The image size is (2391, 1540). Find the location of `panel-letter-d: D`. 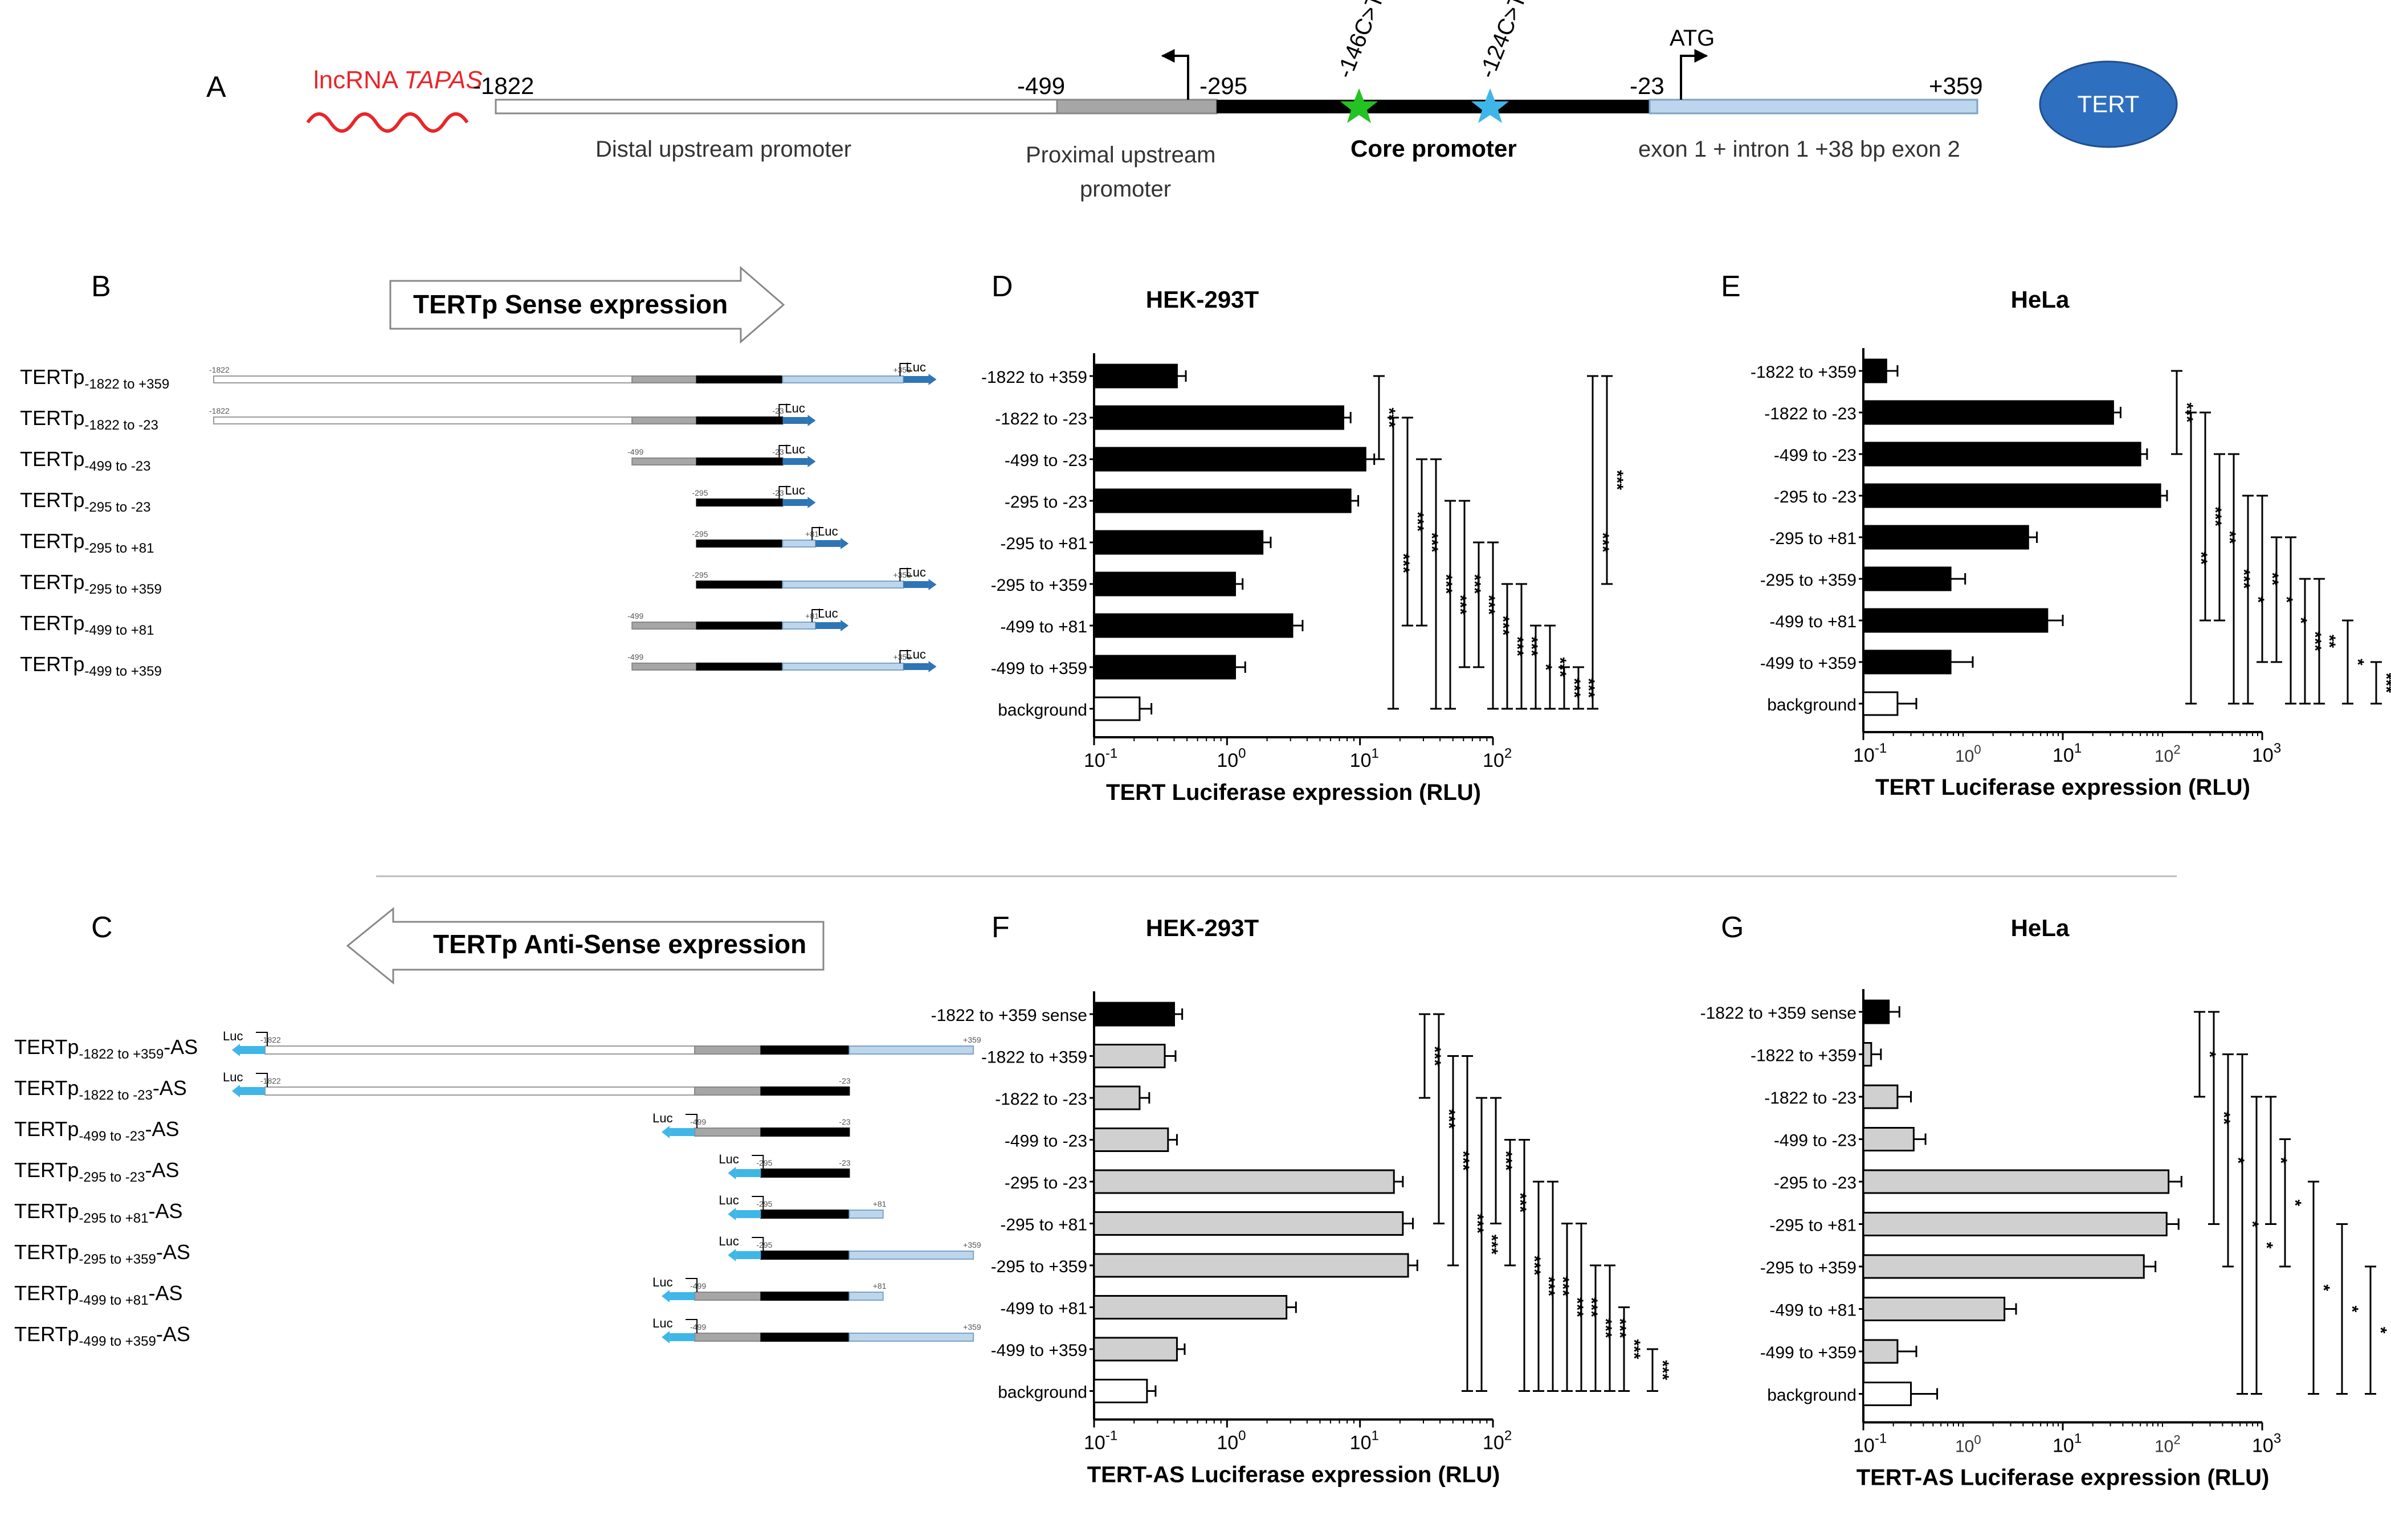

panel-letter-d: D is located at coordinates (1002, 286).